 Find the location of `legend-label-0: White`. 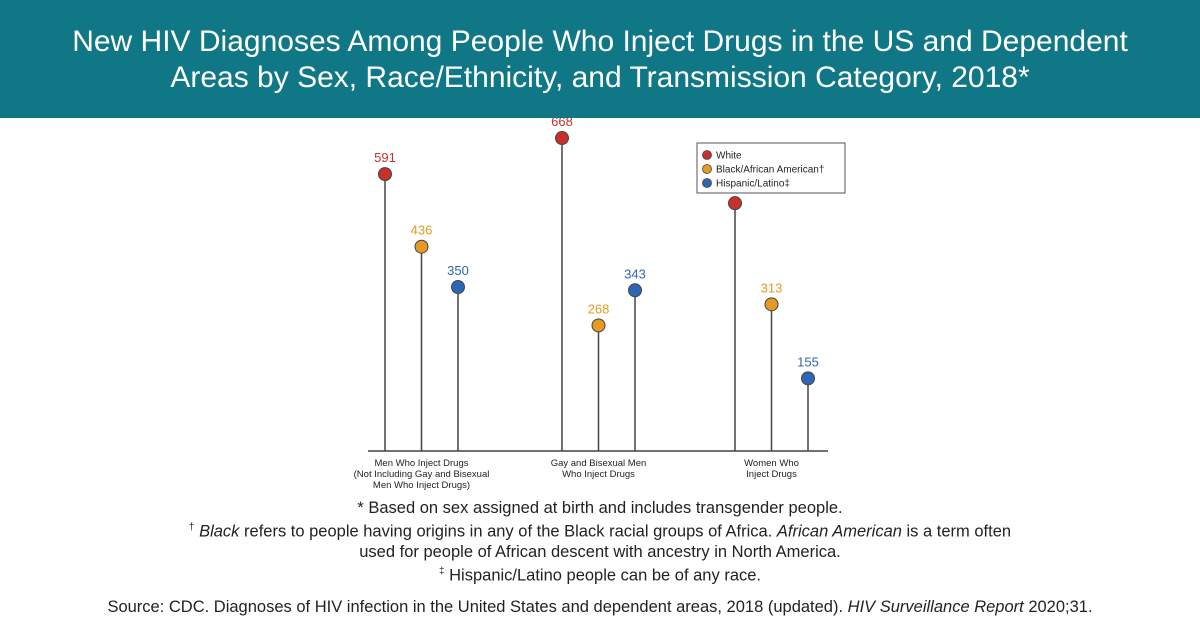

legend-label-0: White is located at coordinates (729, 156).